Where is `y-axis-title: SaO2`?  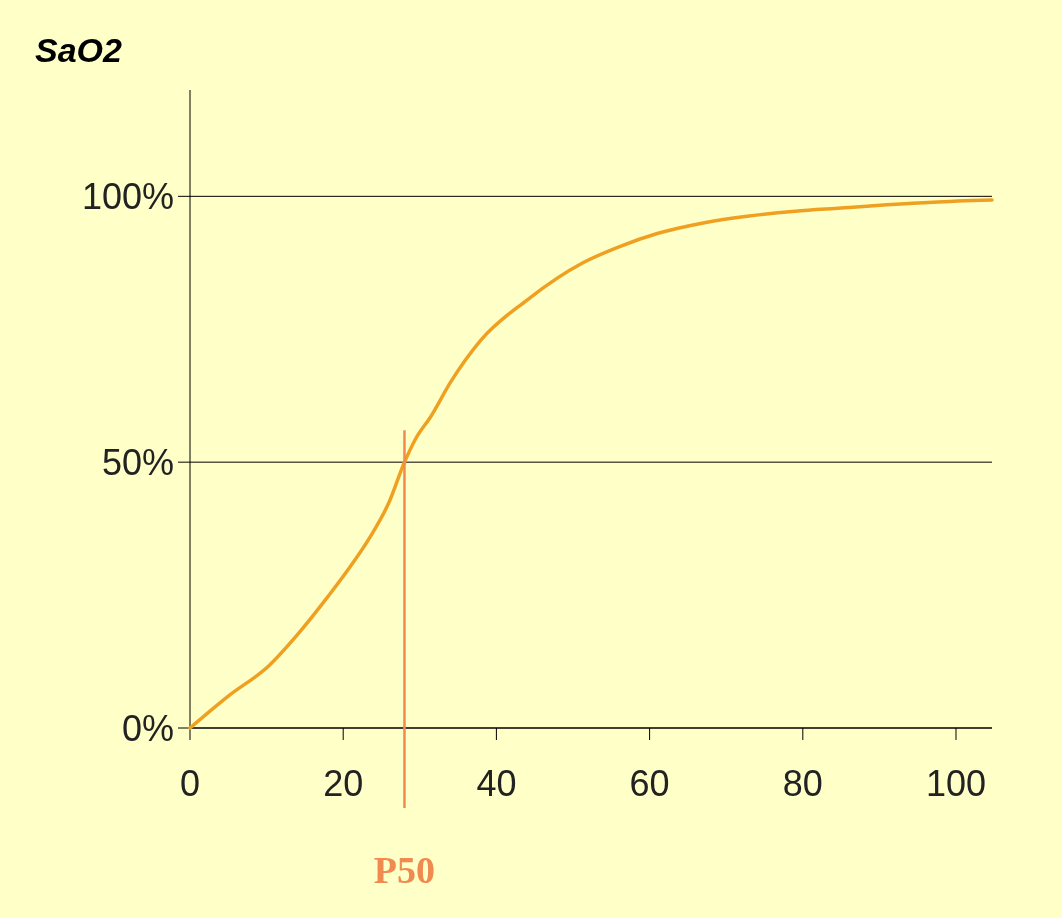
y-axis-title: SaO2 is located at coordinates (79, 50).